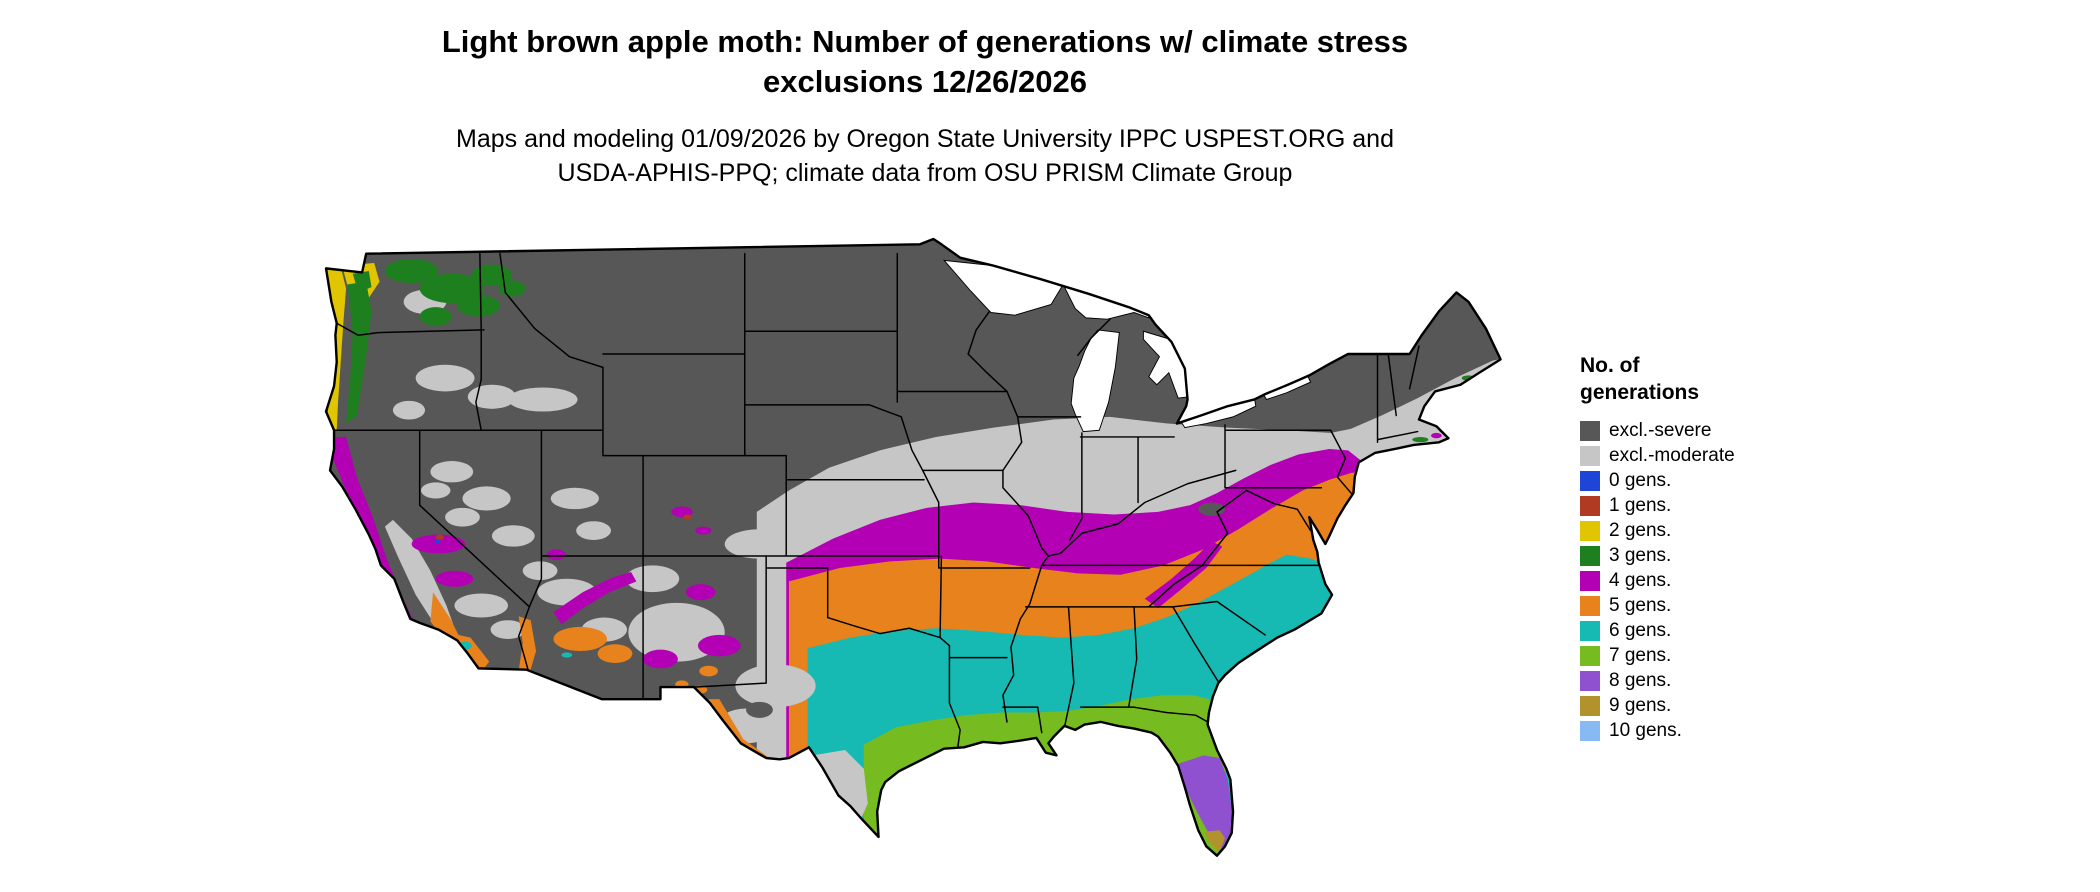  Describe the element at coordinates (1183, 575) in the screenshot. I see `region-s-appalachians-4-gens` at that location.